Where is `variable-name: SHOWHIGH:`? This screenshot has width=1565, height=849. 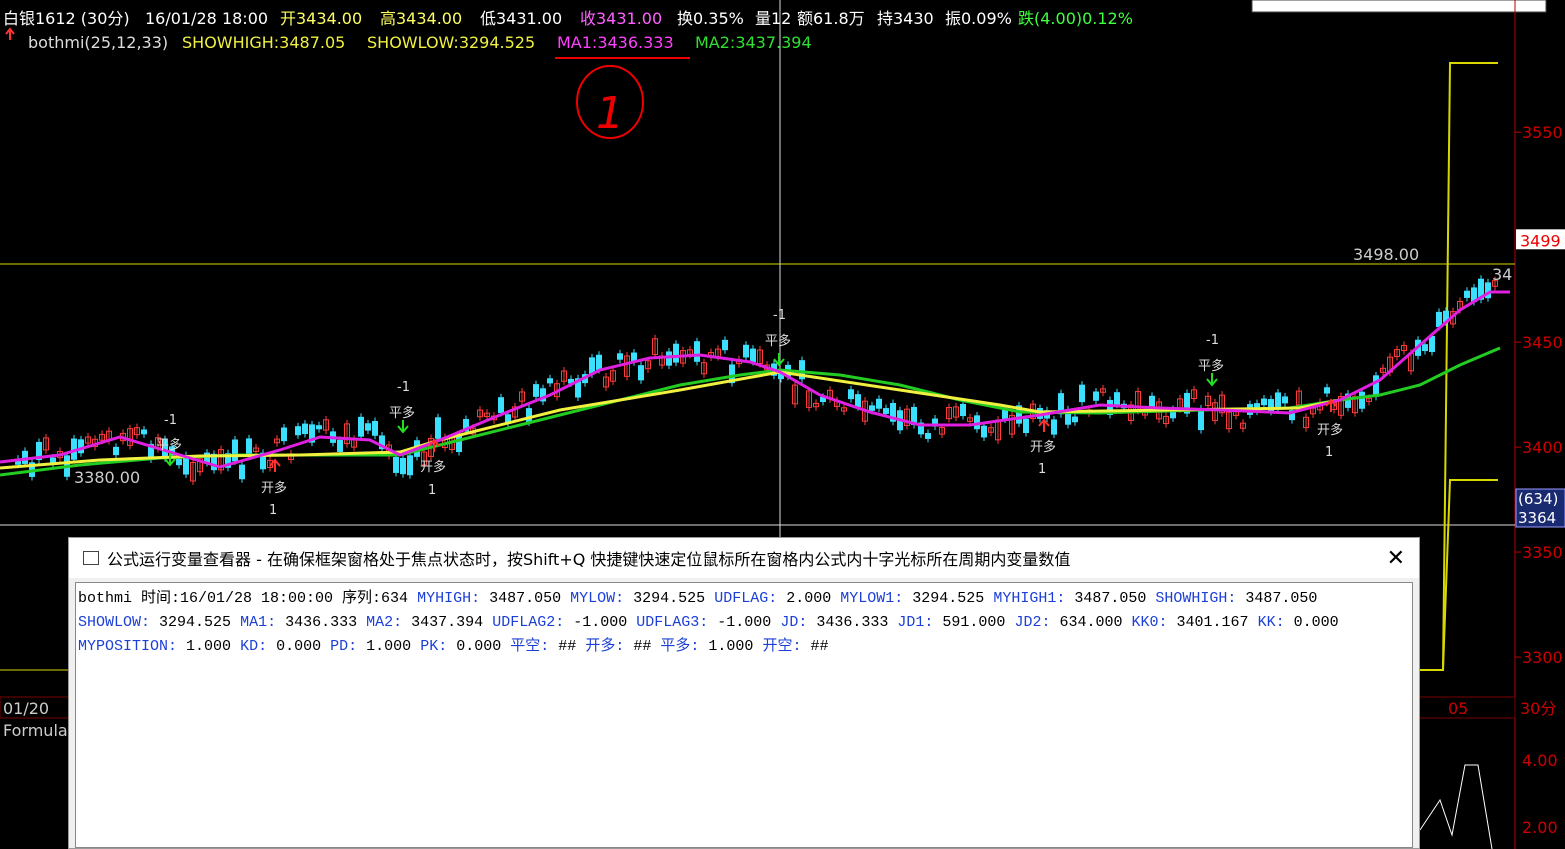 variable-name: SHOWHIGH: is located at coordinates (1196, 598).